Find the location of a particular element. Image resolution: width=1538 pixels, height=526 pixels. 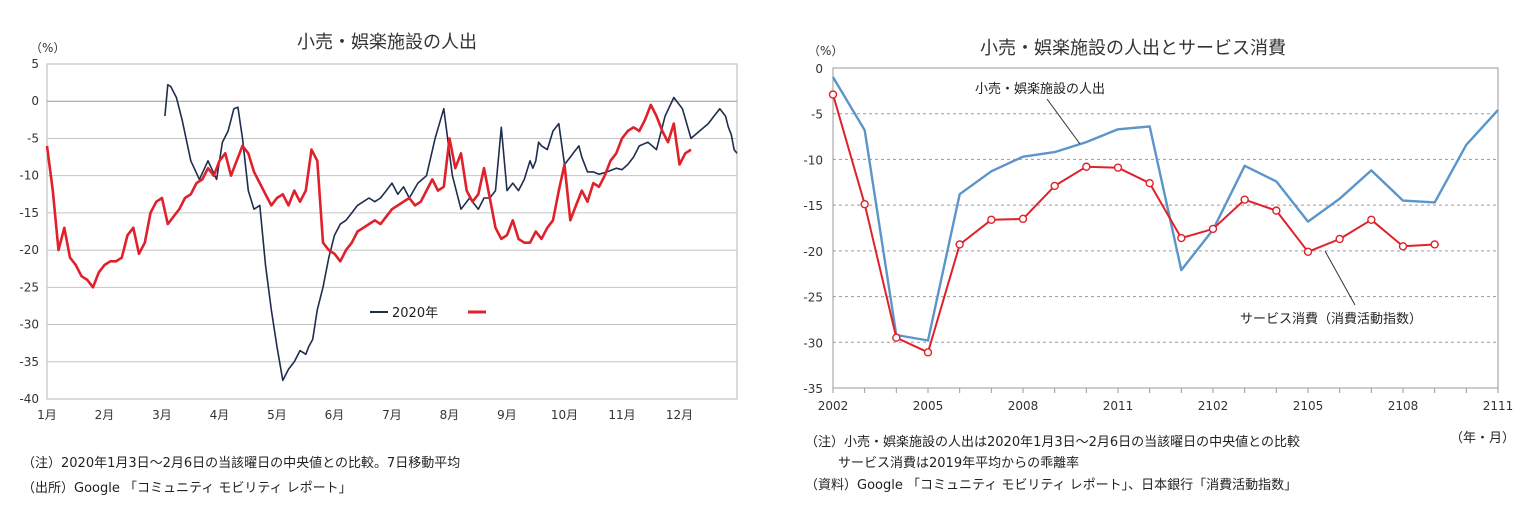

left-chart-title: 小売・娯楽施設の人出 is located at coordinates (387, 42).